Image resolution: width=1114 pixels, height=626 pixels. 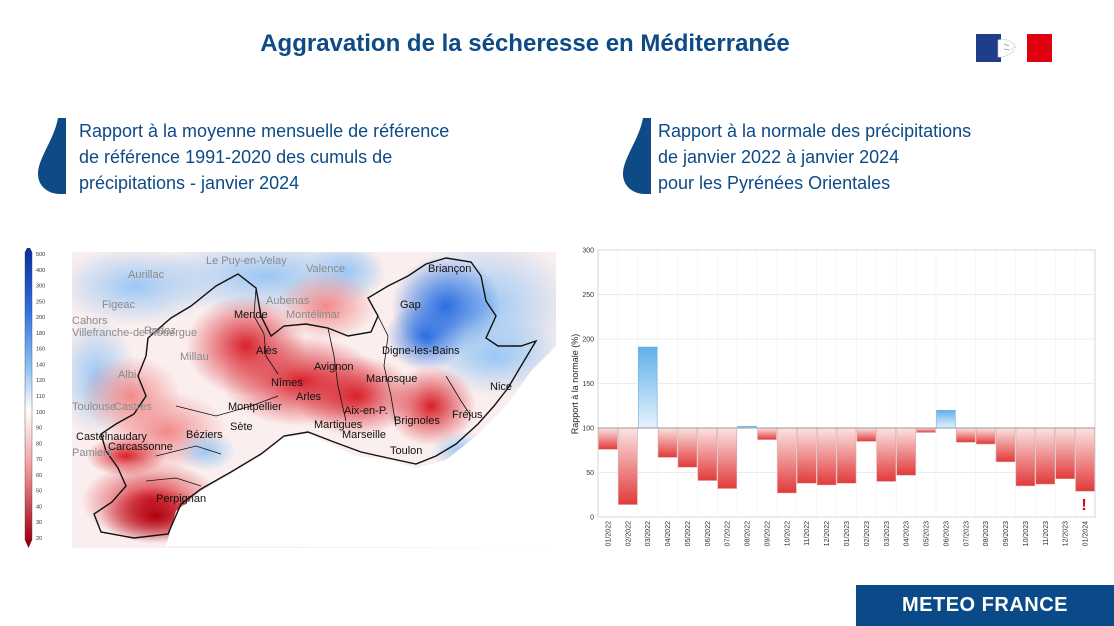 What do you see at coordinates (708, 533) in the screenshot?
I see `x-tick-label: 06/2022` at bounding box center [708, 533].